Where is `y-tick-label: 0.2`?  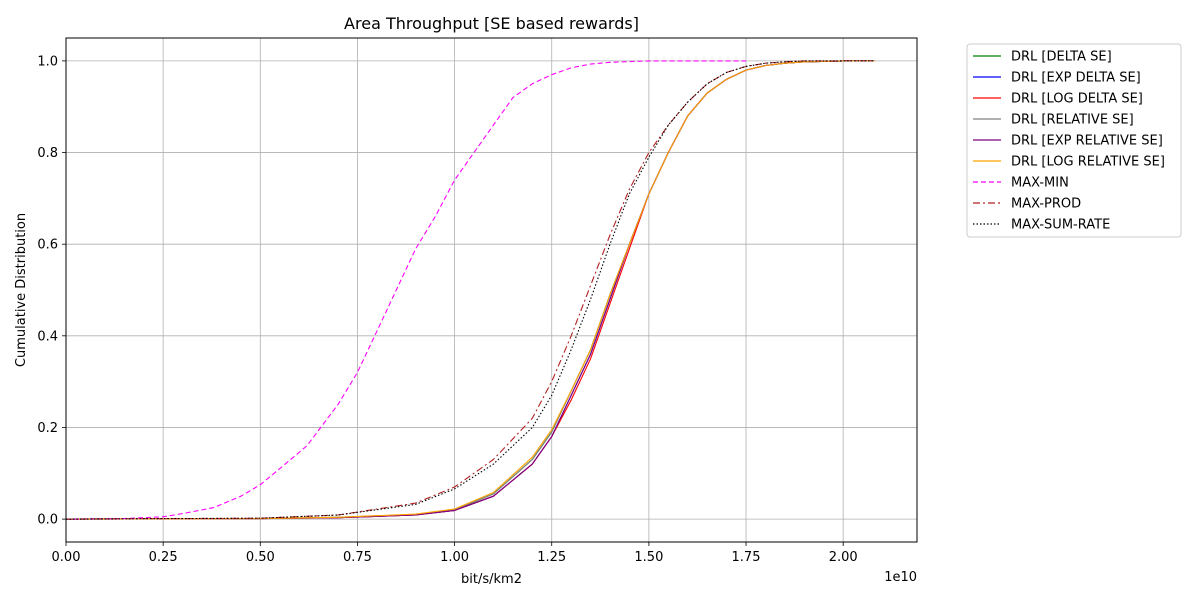
y-tick-label: 0.2 is located at coordinates (47, 428).